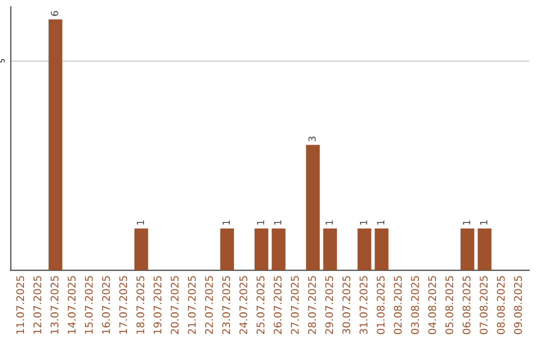 The height and width of the screenshot is (340, 540). What do you see at coordinates (432, 305) in the screenshot?
I see `x-tick-label: 04.08.2025` at bounding box center [432, 305].